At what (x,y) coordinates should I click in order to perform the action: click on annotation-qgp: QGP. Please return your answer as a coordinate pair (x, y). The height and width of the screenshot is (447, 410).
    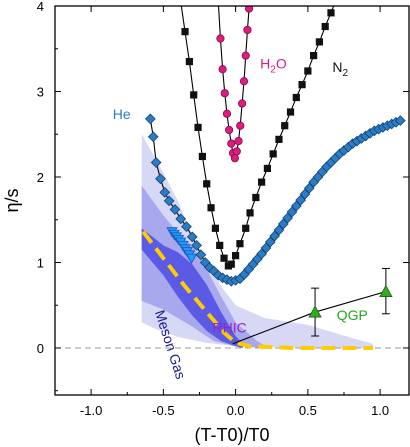
    Looking at the image, I should click on (352, 315).